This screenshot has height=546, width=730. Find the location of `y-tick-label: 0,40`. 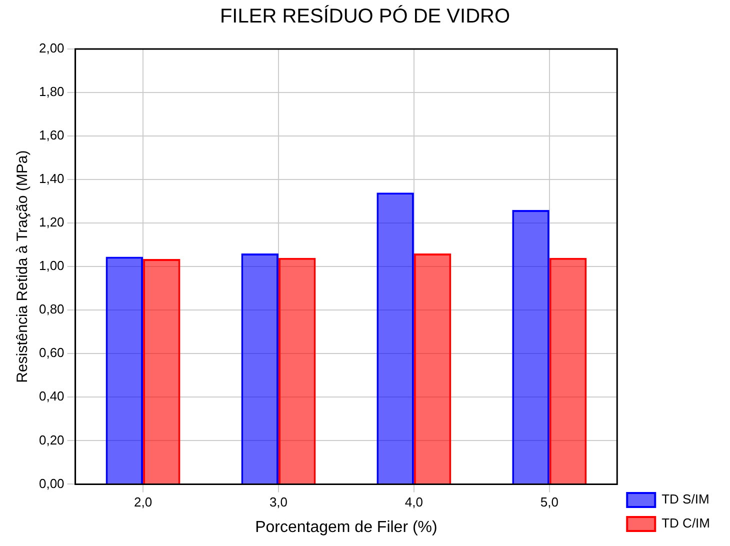

y-tick-label: 0,40 is located at coordinates (51, 396).